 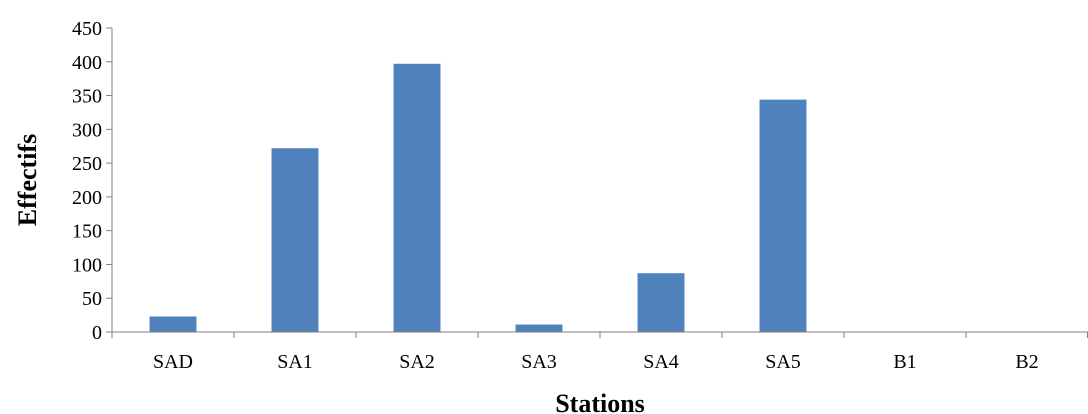 I want to click on y-tick-label: 350, so click(x=87, y=97).